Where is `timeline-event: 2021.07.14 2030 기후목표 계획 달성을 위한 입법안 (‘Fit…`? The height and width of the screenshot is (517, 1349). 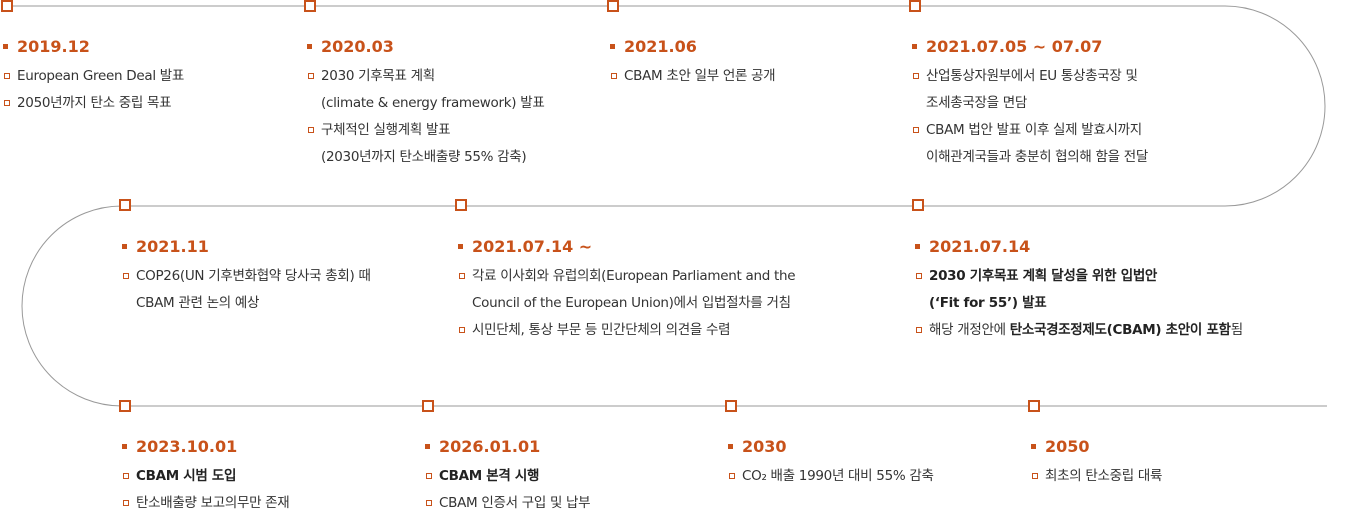 timeline-event: 2021.07.14 2030 기후목표 계획 달성을 위한 입법안 (‘Fit… is located at coordinates (1125, 290).